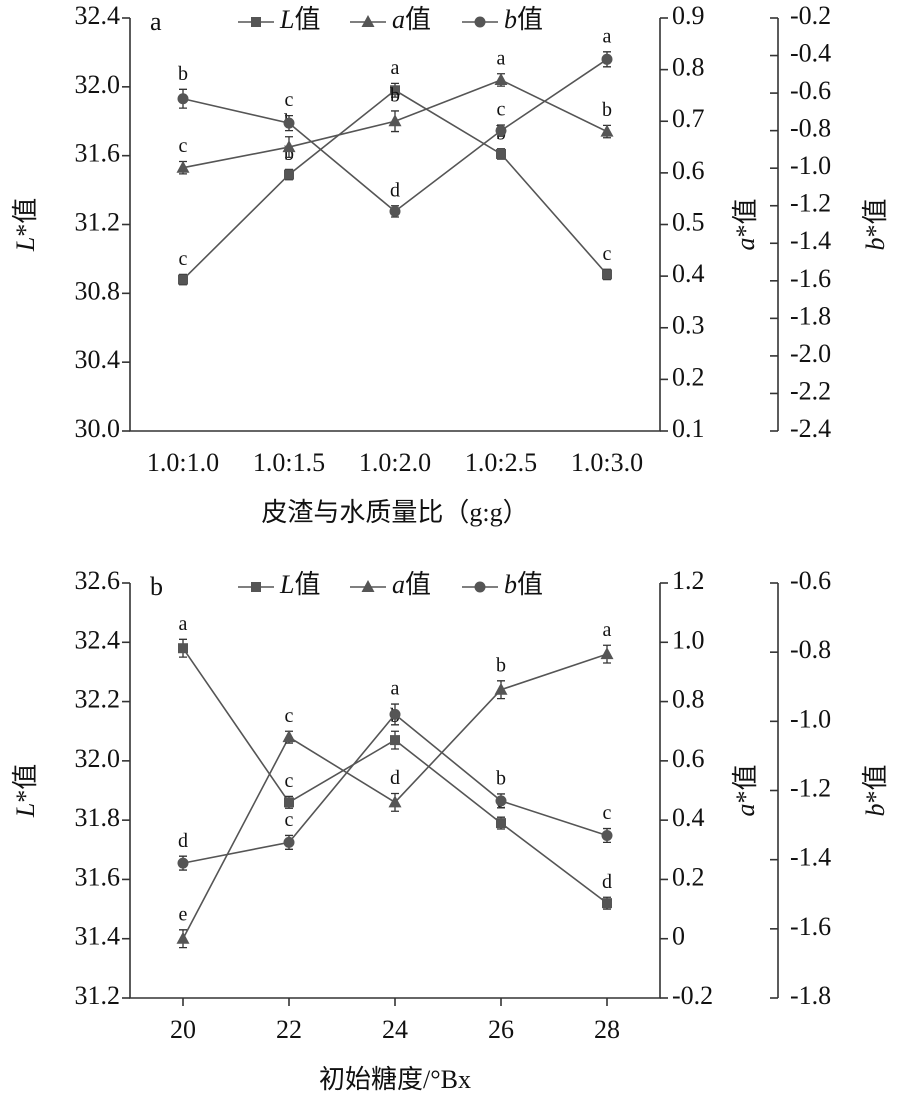 The width and height of the screenshot is (903, 1101). Describe the element at coordinates (810, 390) in the screenshot. I see `tick-label: -2.2` at that location.